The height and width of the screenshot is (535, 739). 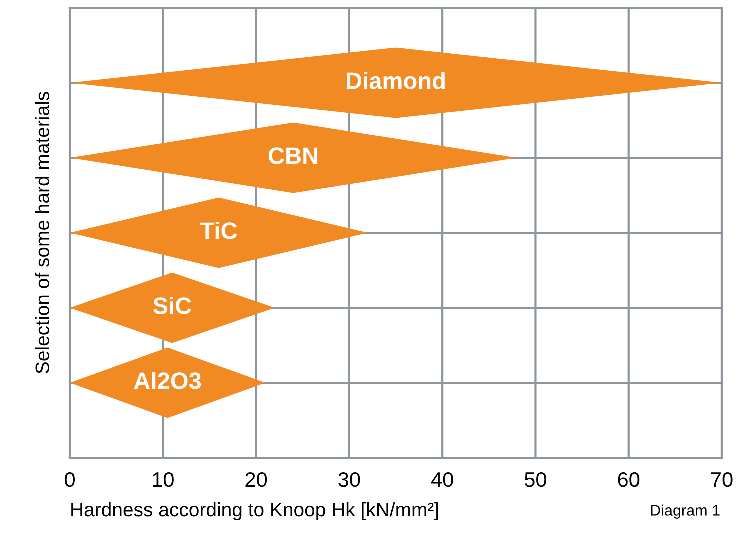 I want to click on y-tick-label: CBN, so click(x=293, y=156).